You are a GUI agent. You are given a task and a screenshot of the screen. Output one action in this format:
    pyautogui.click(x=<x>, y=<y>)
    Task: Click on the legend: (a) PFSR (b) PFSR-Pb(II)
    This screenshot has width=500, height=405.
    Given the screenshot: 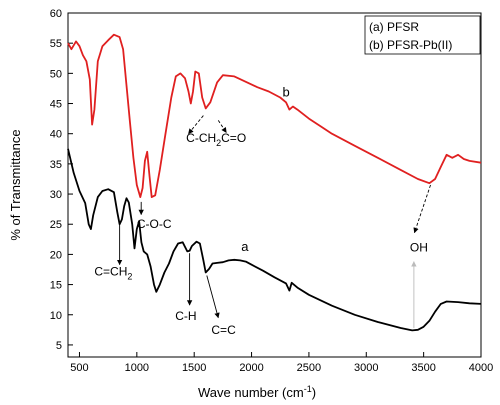 What is the action you would take?
    pyautogui.click(x=422, y=35)
    